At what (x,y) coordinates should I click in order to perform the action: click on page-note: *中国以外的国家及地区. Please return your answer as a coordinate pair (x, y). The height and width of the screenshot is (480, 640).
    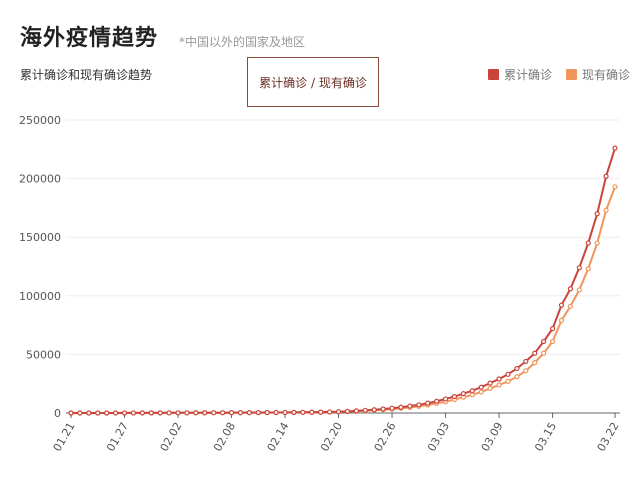
    Looking at the image, I should click on (242, 42).